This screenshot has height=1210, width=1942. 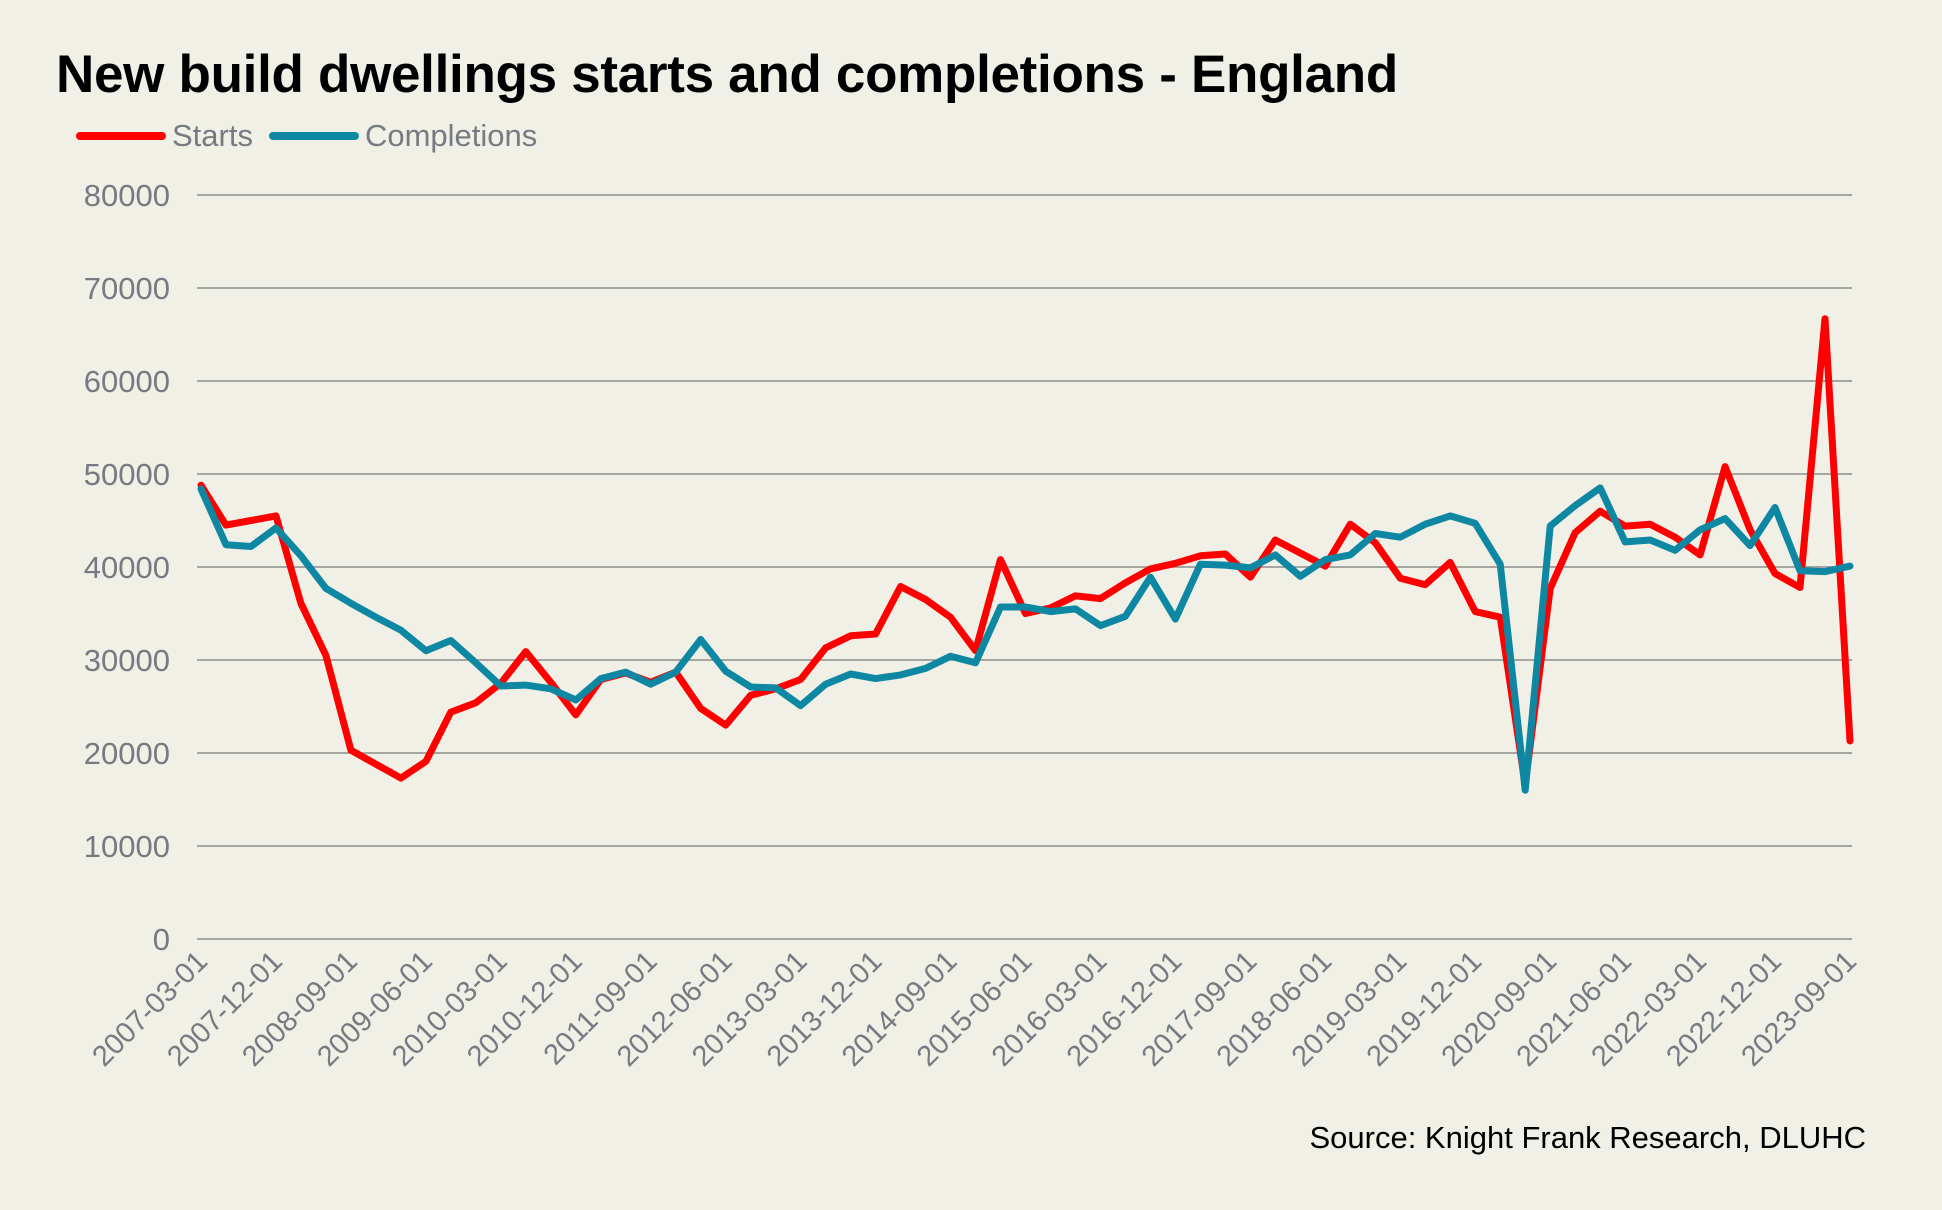 I want to click on legend-item-completions: Completions, so click(x=403, y=136).